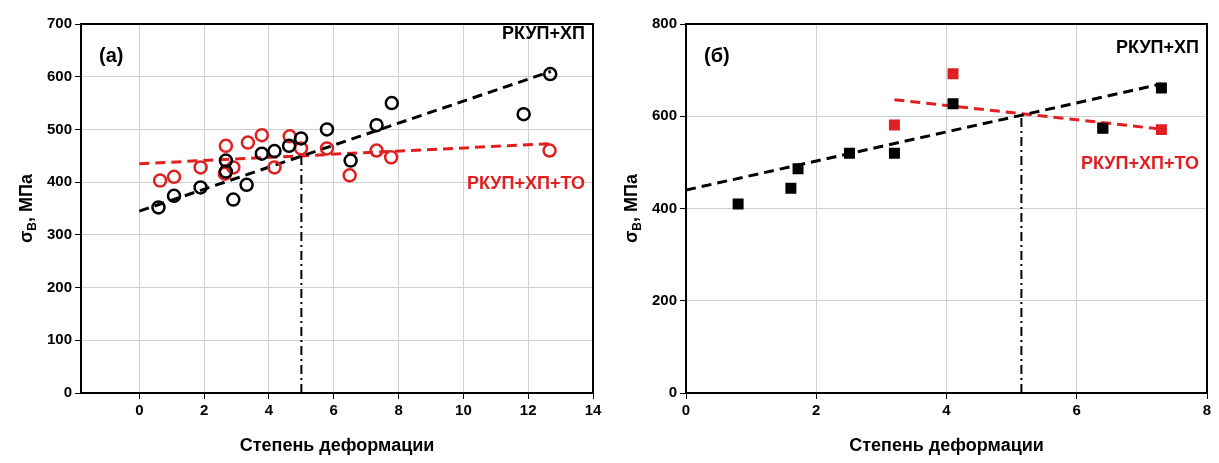  Describe the element at coordinates (60, 23) in the screenshot. I see `y-tick-label: 700` at that location.